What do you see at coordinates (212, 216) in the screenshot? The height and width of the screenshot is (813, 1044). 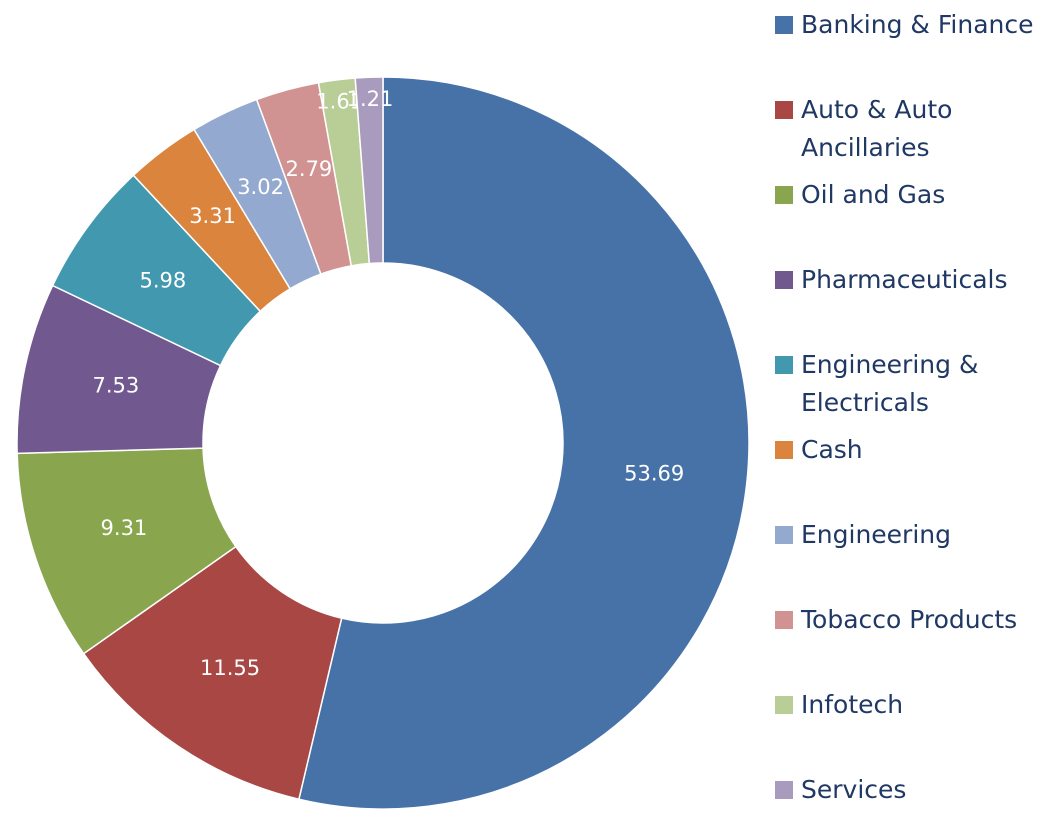 I see `data-label: 3.31` at bounding box center [212, 216].